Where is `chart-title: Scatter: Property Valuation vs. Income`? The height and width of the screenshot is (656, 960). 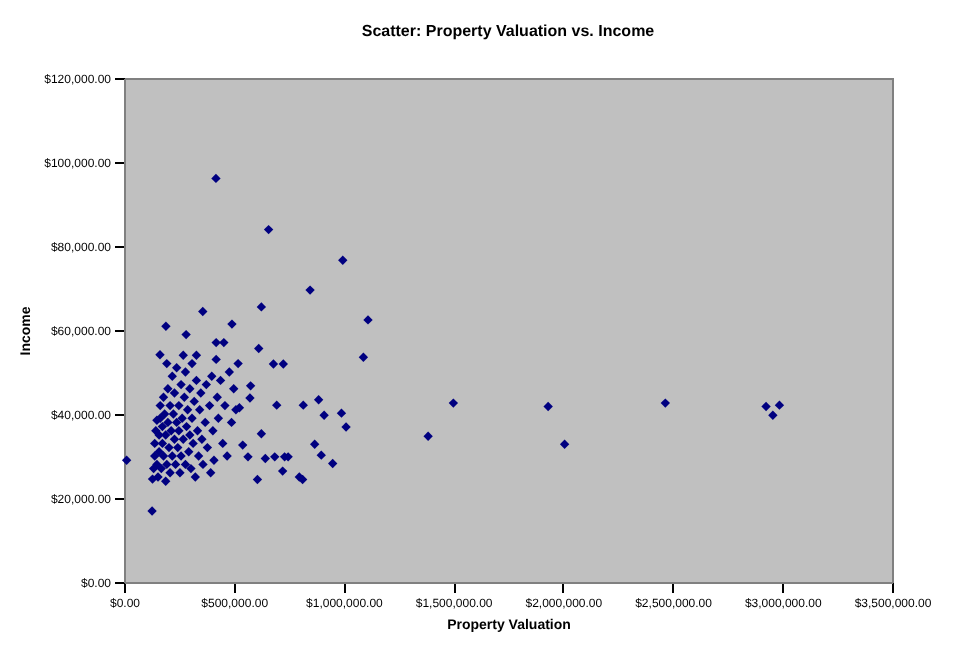
chart-title: Scatter: Property Valuation vs. Income is located at coordinates (508, 31).